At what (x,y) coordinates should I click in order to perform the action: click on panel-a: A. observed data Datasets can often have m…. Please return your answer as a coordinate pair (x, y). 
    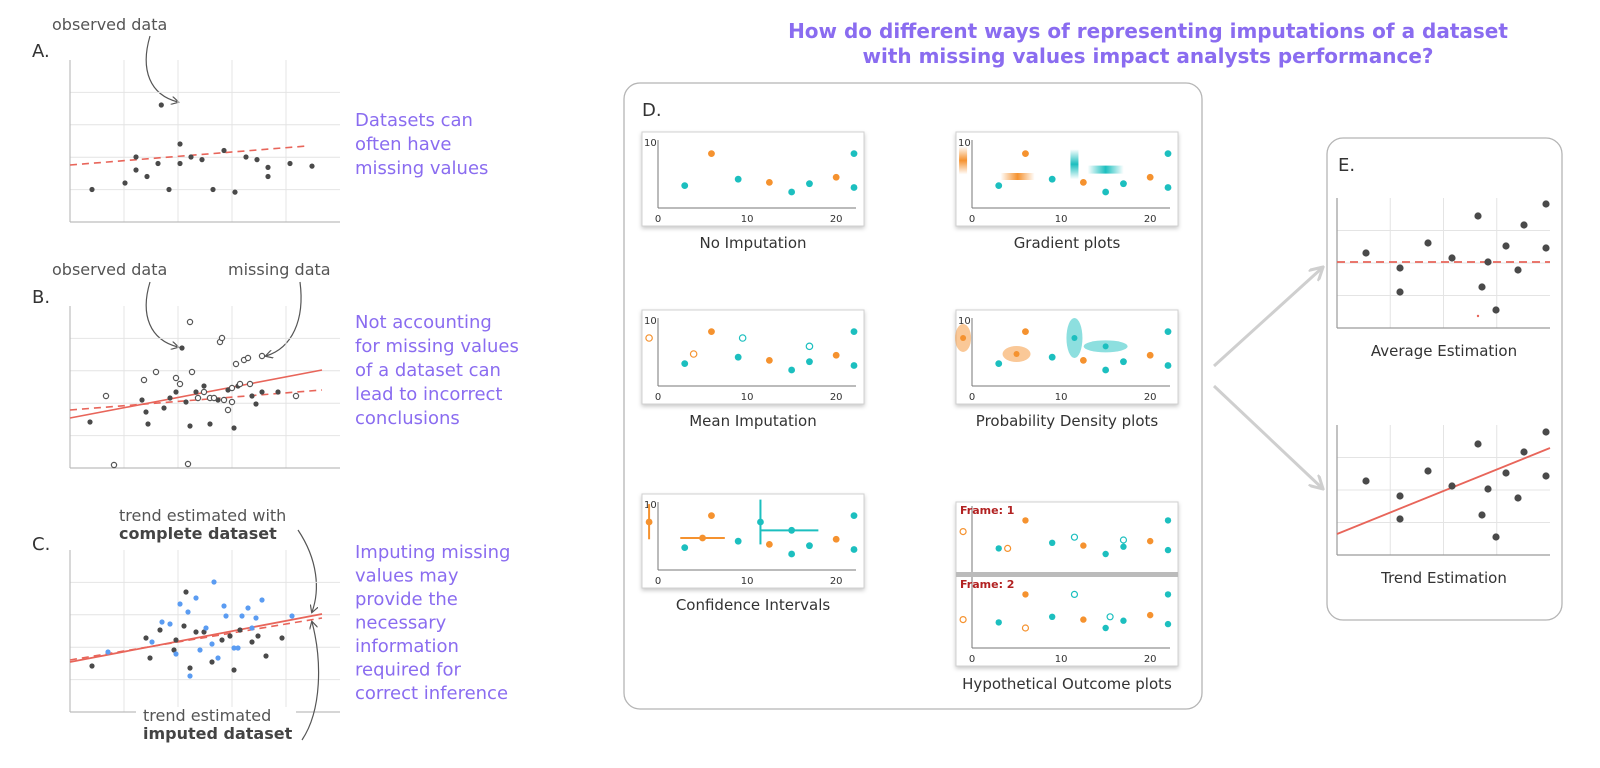
    Looking at the image, I should click on (260, 119).